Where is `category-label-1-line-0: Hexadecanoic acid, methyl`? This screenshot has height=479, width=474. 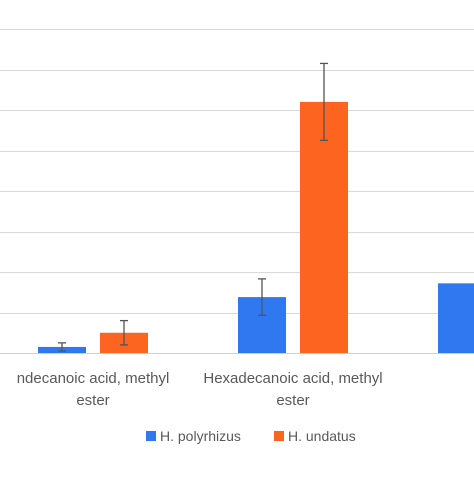 category-label-1-line-0: Hexadecanoic acid, methyl is located at coordinates (292, 378).